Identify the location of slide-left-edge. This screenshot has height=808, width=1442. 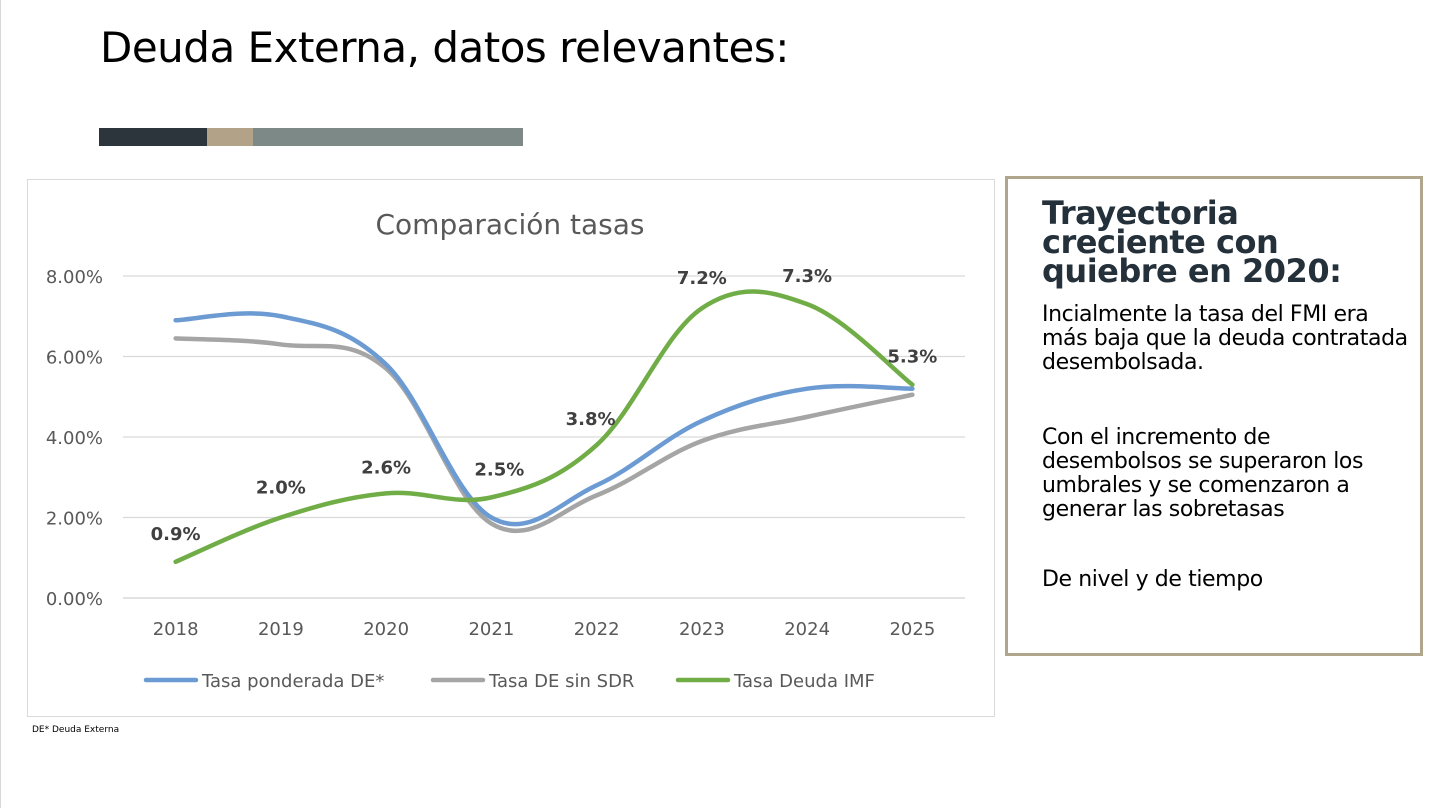
(0, 404).